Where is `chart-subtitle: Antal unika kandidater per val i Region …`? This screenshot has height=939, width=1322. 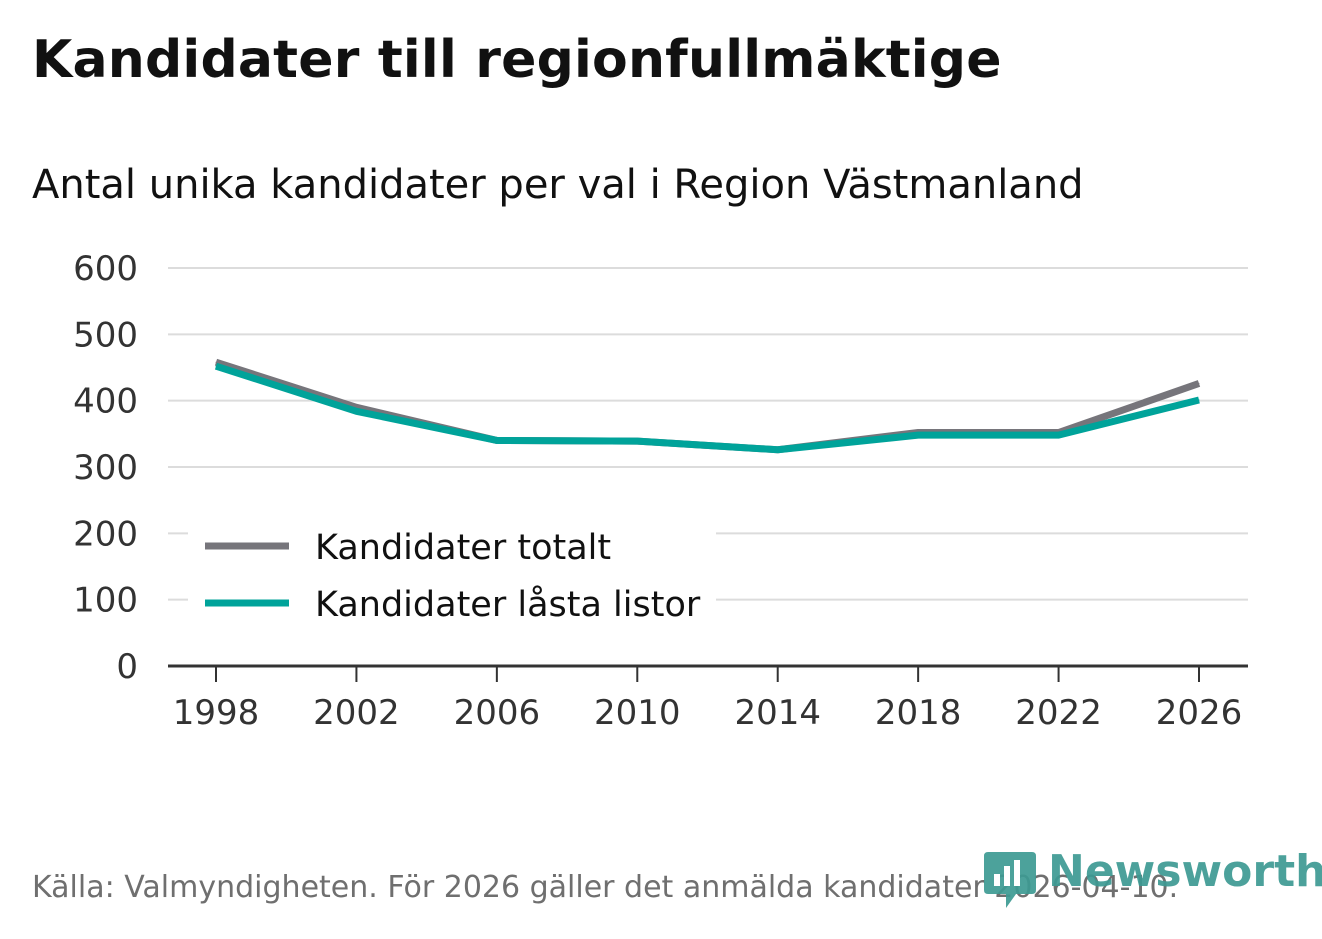 chart-subtitle: Antal unika kandidater per val i Region … is located at coordinates (558, 185).